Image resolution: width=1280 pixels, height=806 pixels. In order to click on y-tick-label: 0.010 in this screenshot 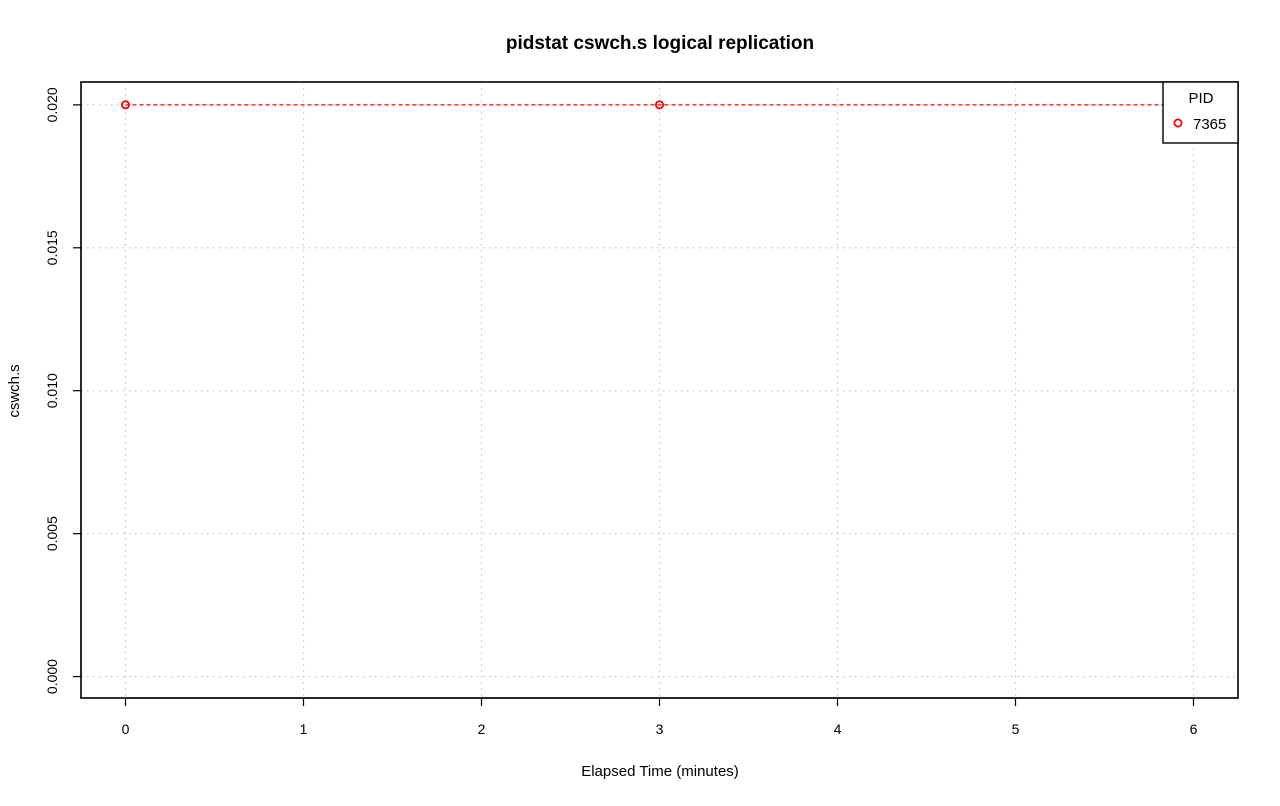, I will do `click(52, 390)`.